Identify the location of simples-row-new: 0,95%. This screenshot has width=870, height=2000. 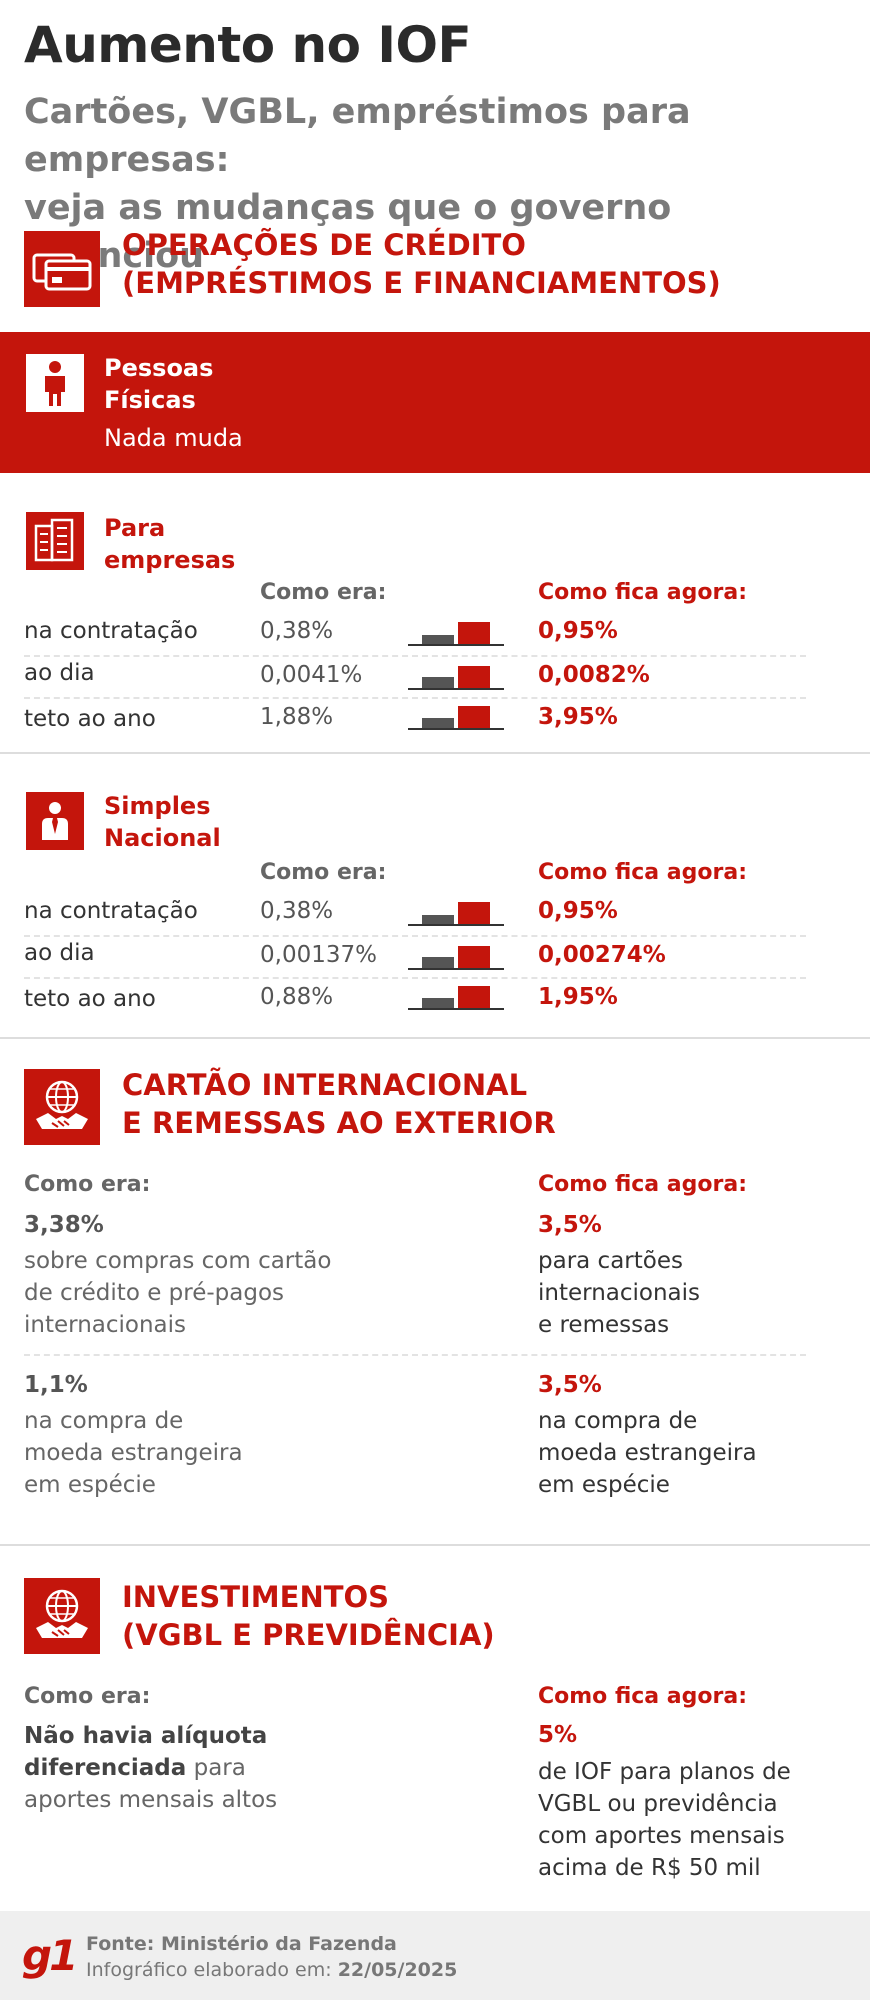
(578, 911).